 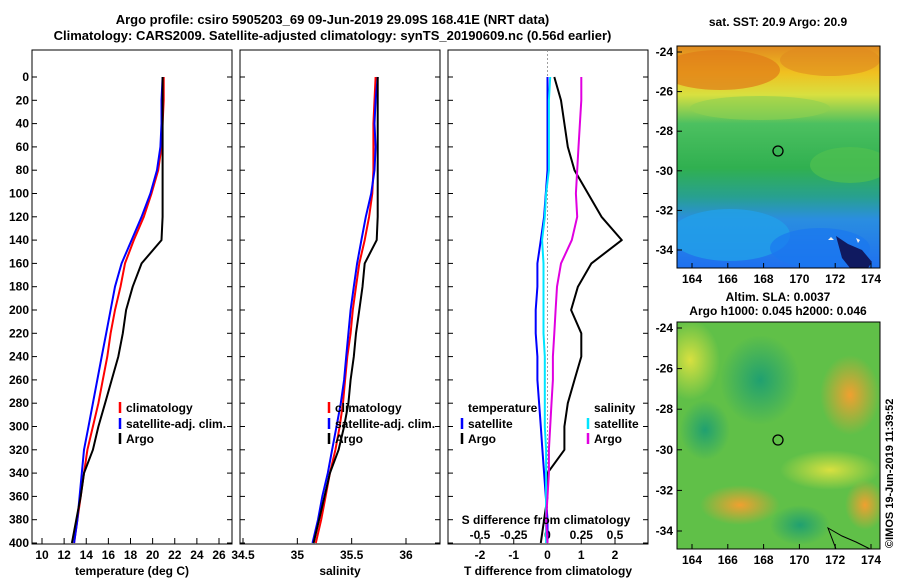 What do you see at coordinates (19, 543) in the screenshot?
I see `depth-tick-label: 400` at bounding box center [19, 543].